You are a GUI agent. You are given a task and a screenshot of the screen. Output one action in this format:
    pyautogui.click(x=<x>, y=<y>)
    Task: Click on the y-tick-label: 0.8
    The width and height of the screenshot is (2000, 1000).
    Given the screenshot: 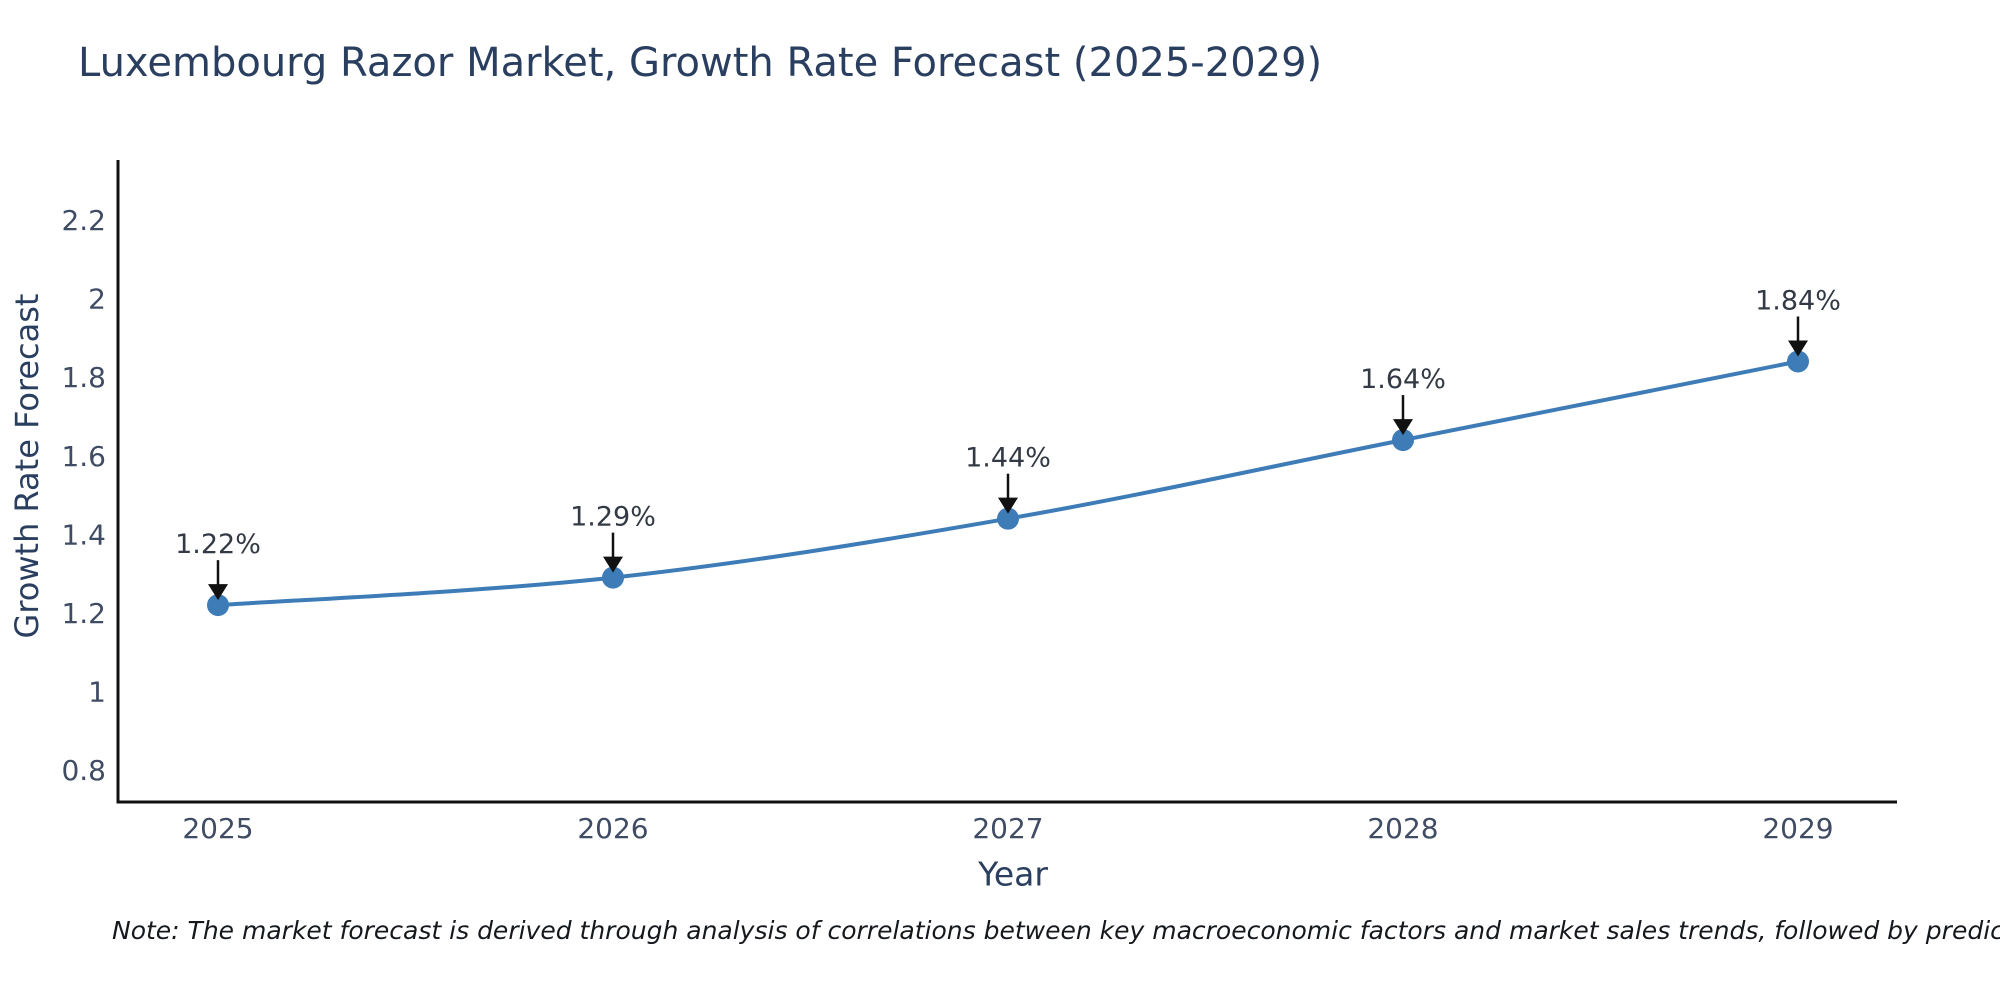 What is the action you would take?
    pyautogui.click(x=83, y=770)
    